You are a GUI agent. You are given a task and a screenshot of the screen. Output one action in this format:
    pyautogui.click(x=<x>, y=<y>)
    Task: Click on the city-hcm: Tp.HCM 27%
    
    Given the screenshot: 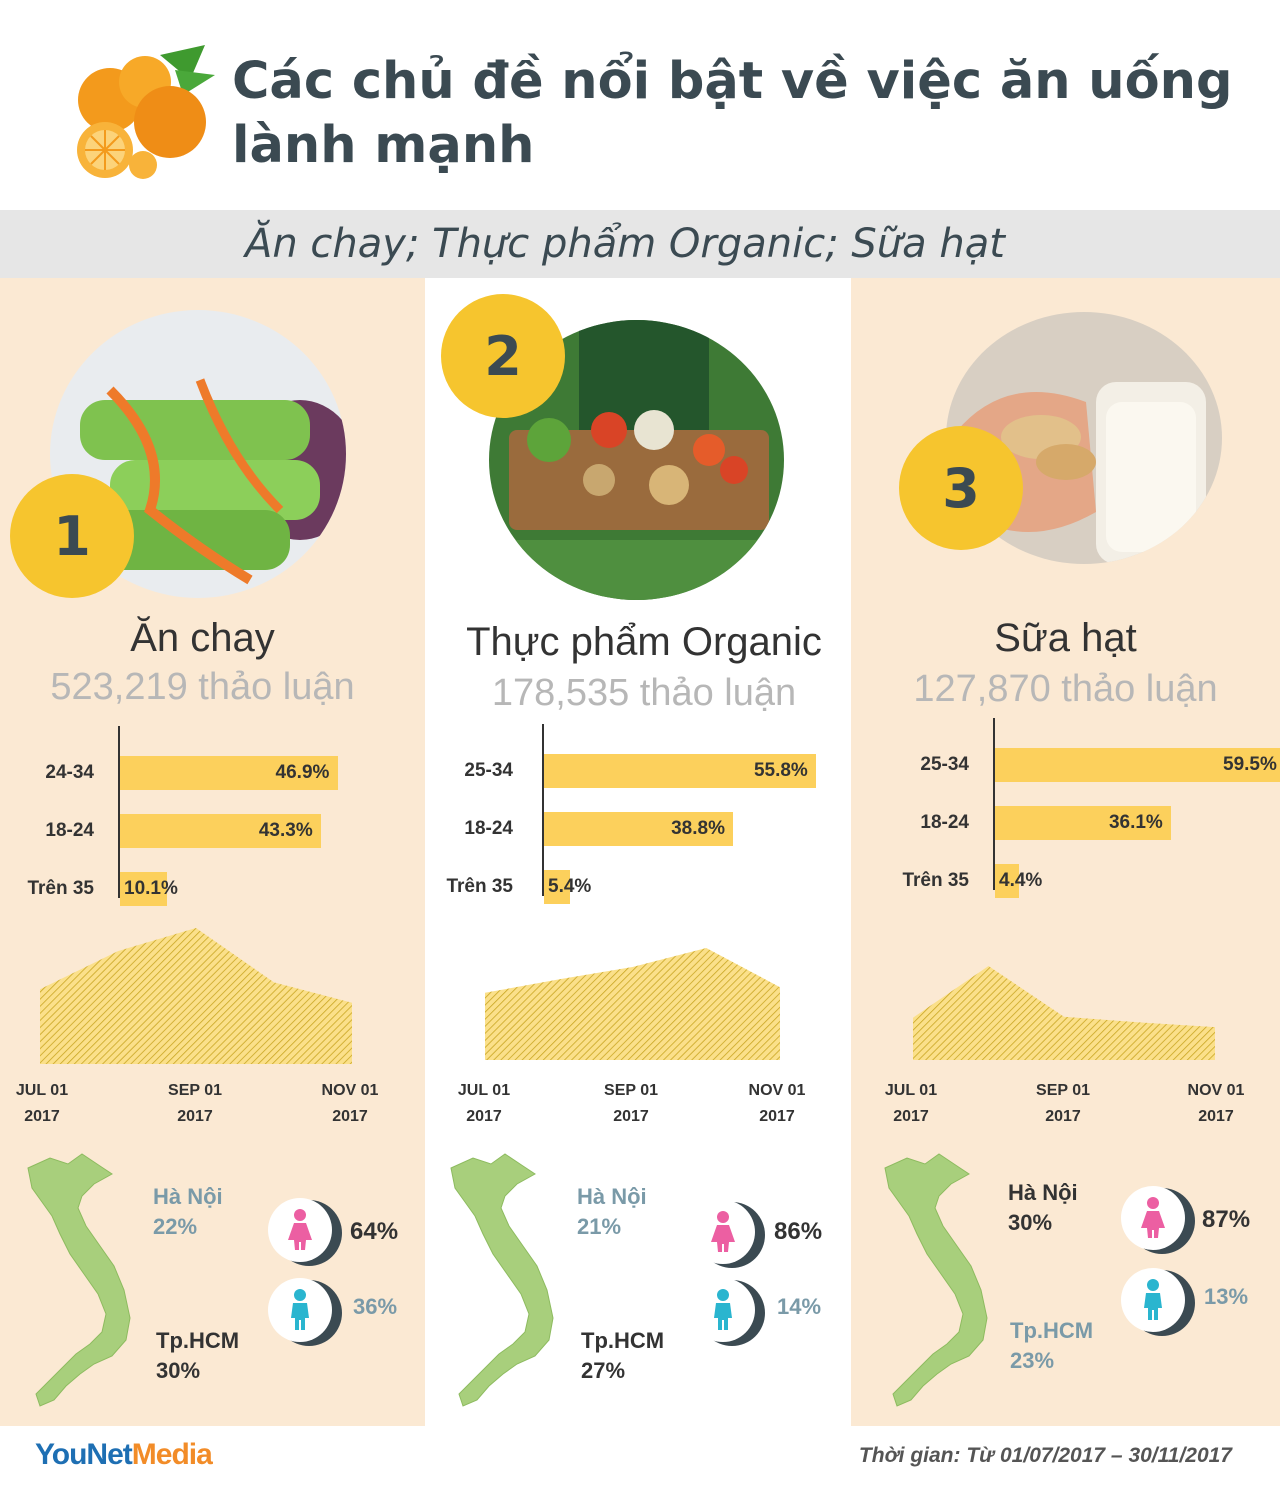 What is the action you would take?
    pyautogui.click(x=623, y=1355)
    